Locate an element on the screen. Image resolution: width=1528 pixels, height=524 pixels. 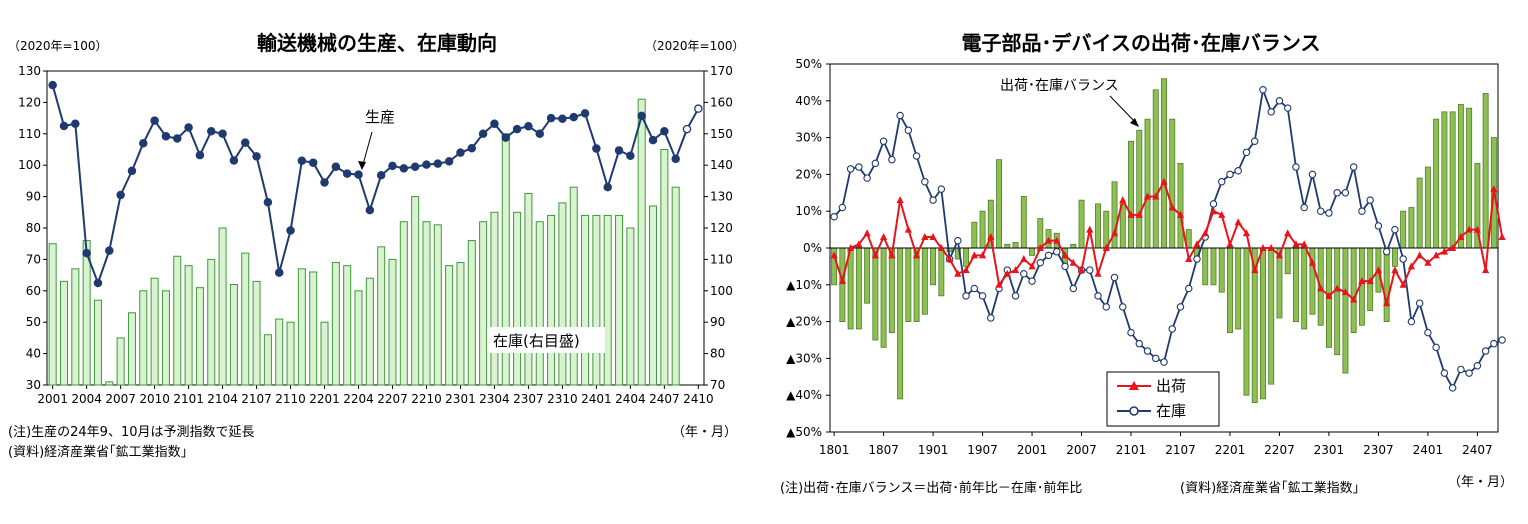
right-y-tick-label: 150 is located at coordinates (721, 134).